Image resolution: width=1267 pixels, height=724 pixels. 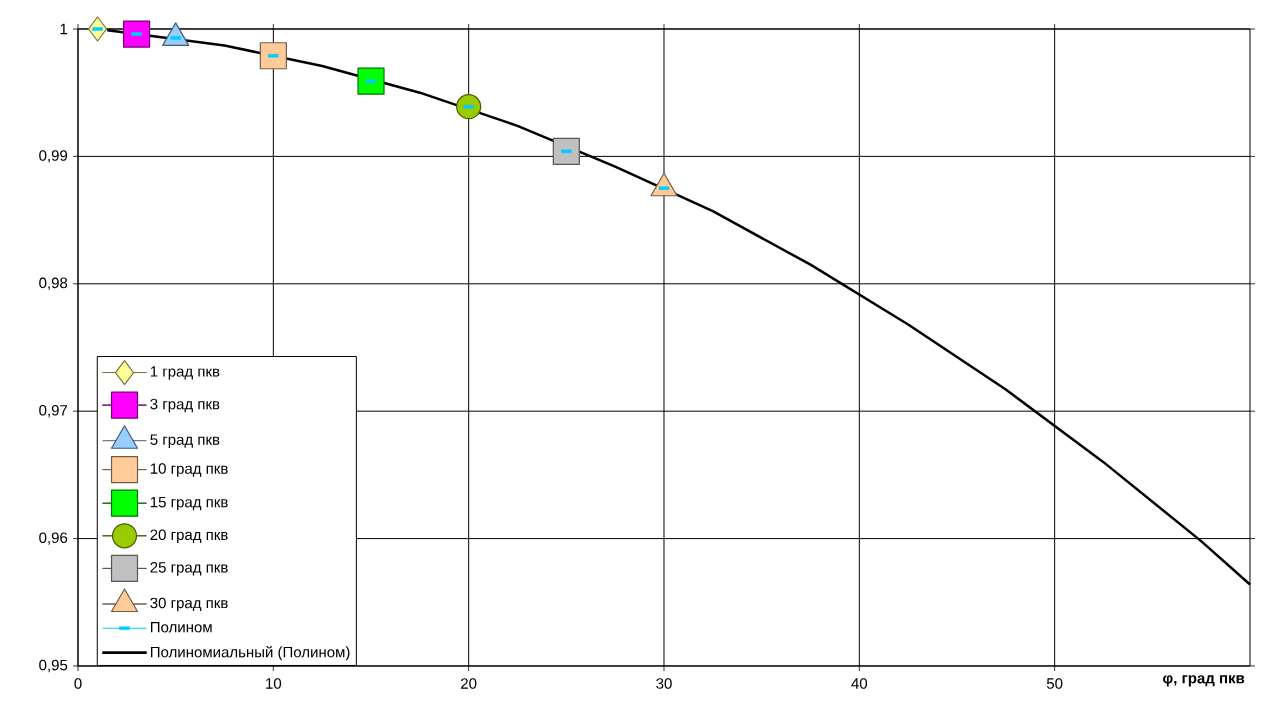 I want to click on legend-label: 25 град пкв, so click(x=189, y=569).